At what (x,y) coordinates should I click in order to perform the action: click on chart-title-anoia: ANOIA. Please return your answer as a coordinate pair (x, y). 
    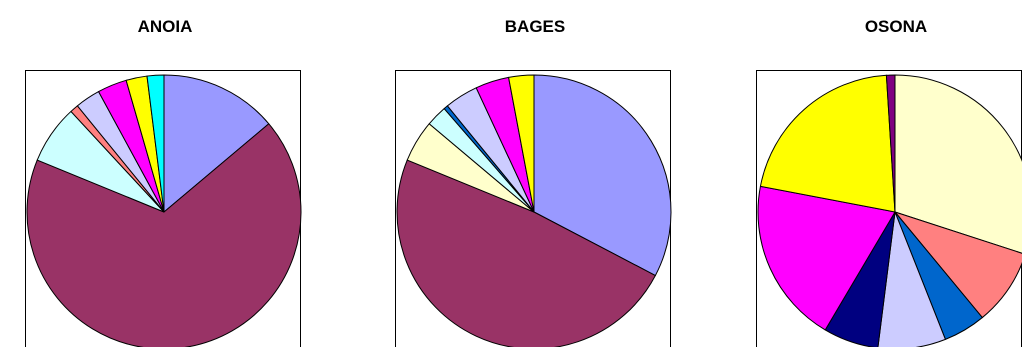
    Looking at the image, I should click on (165, 26).